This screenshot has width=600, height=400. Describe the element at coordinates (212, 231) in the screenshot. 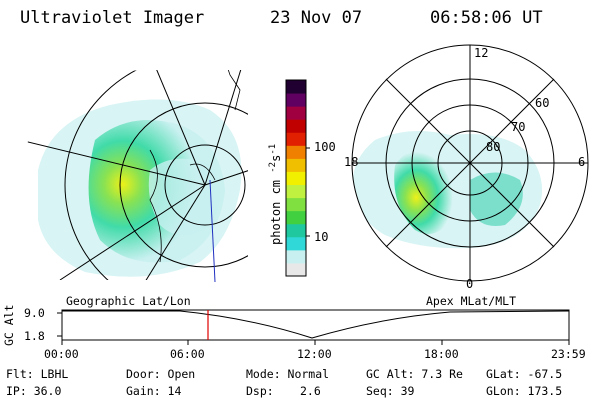

I see `geo-footprint-line` at that location.